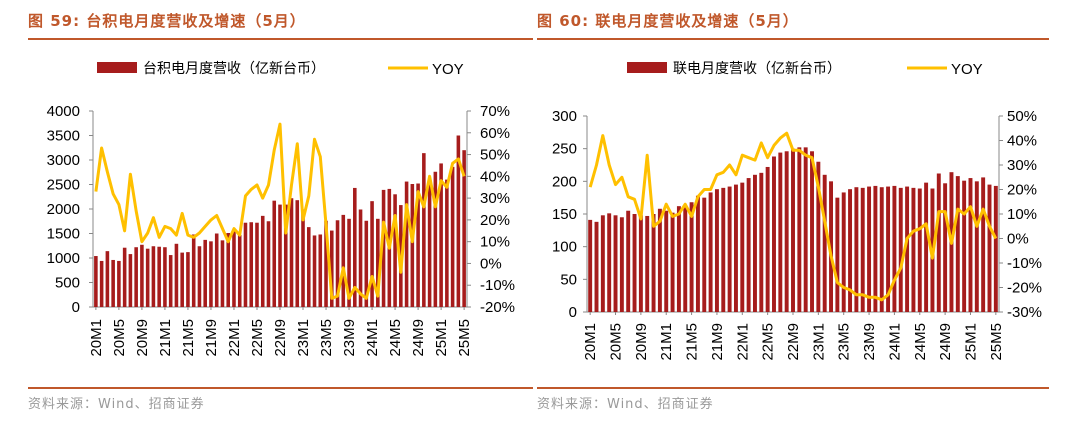 This screenshot has height=429, width=1080. Describe the element at coordinates (1024, 263) in the screenshot. I see `right-tick-label: -10%` at that location.